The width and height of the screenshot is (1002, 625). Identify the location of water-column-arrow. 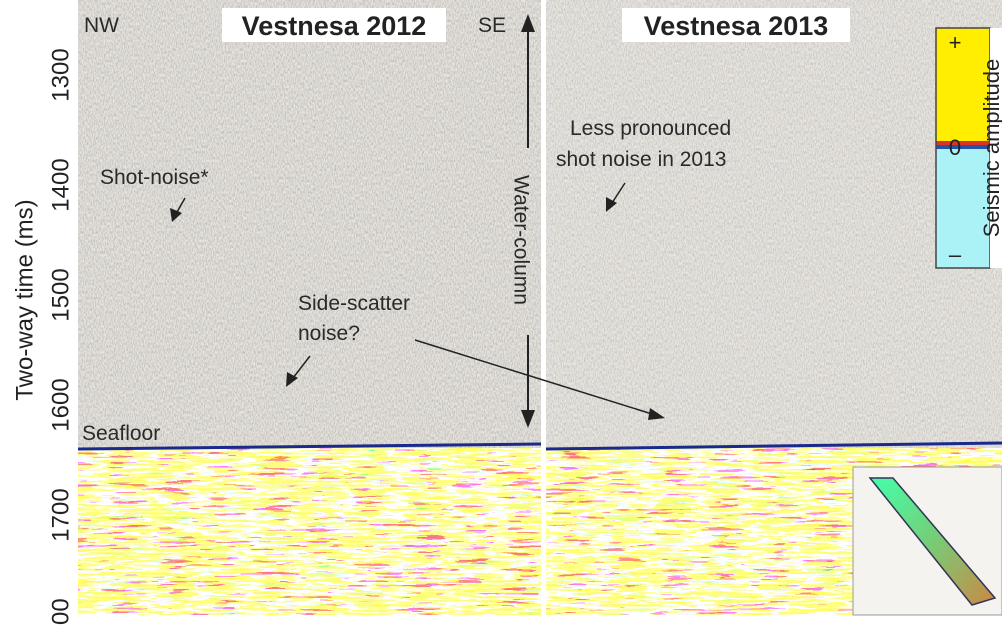
(528, 221).